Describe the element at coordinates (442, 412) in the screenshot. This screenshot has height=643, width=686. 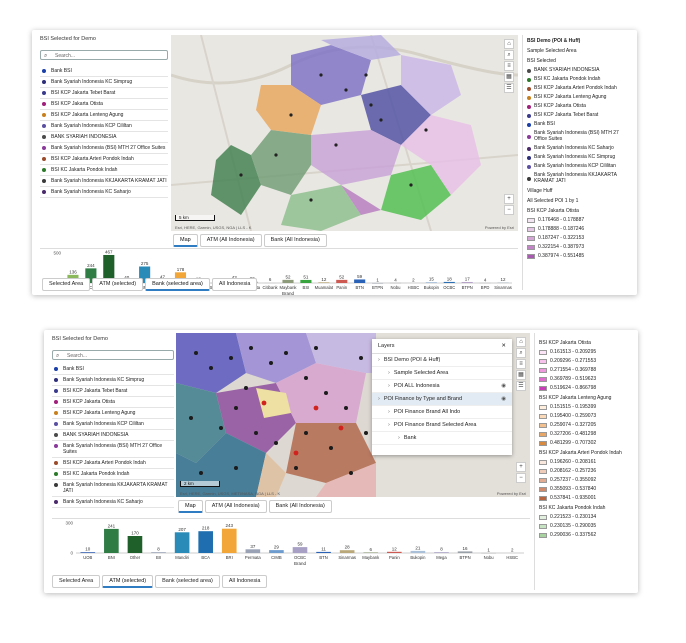
I see `layer-row: › POI Finance Brand All Indo` at that location.